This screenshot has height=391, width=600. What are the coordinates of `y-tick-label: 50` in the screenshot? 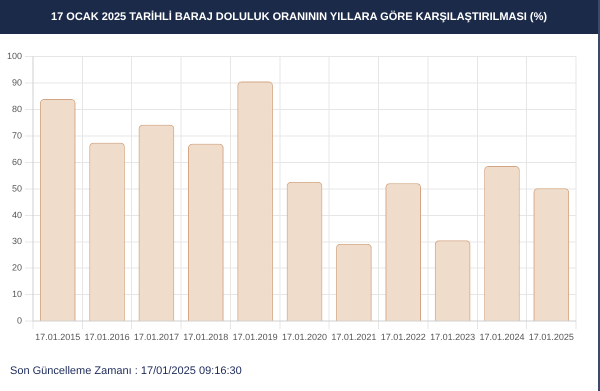 It's located at (17, 188).